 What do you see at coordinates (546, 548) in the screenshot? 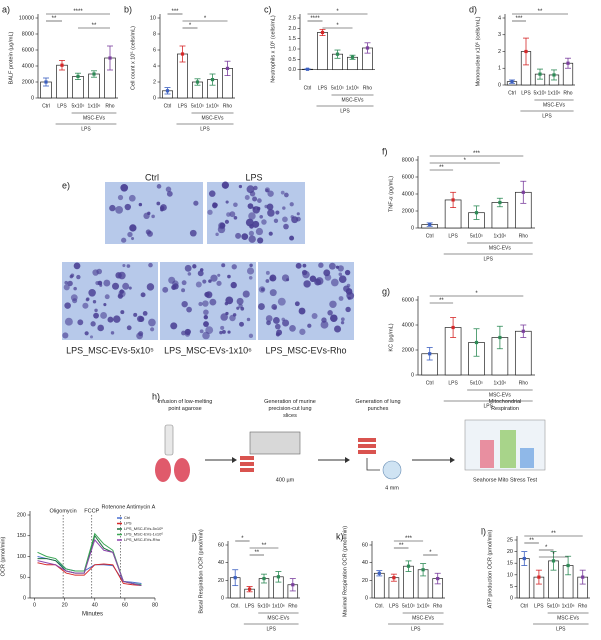
I see `significance-label: *` at bounding box center [546, 548].